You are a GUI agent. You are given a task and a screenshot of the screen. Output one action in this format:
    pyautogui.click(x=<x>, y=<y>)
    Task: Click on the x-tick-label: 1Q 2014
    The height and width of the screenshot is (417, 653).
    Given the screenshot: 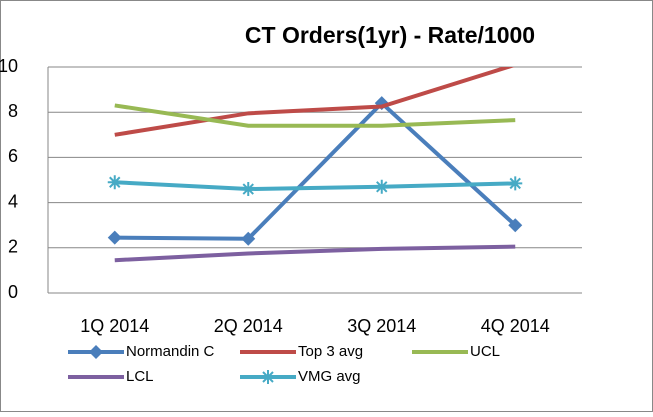 What is the action you would take?
    pyautogui.click(x=114, y=326)
    